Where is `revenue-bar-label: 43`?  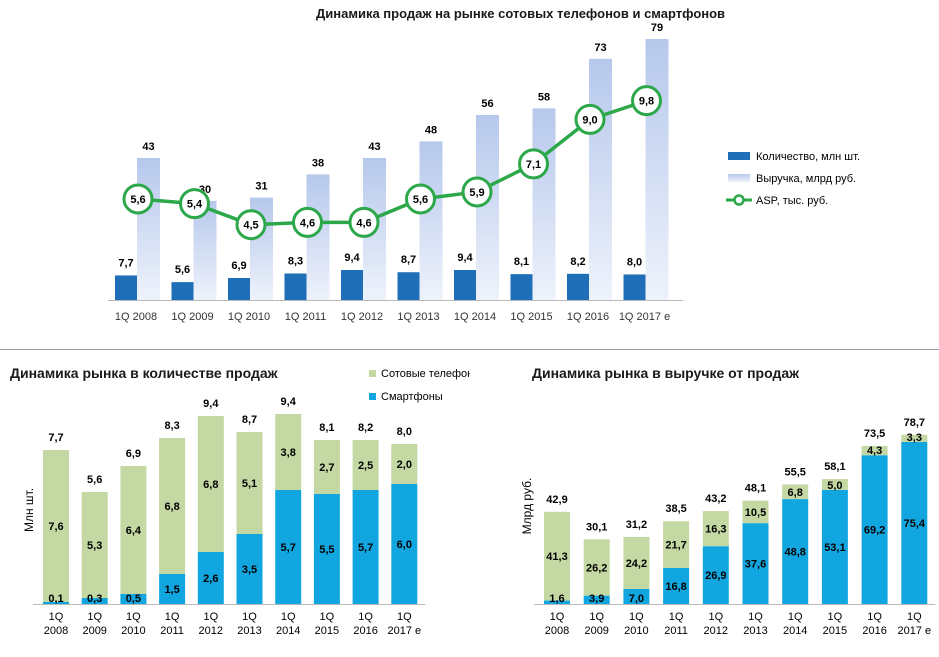
revenue-bar-label: 43 is located at coordinates (148, 147).